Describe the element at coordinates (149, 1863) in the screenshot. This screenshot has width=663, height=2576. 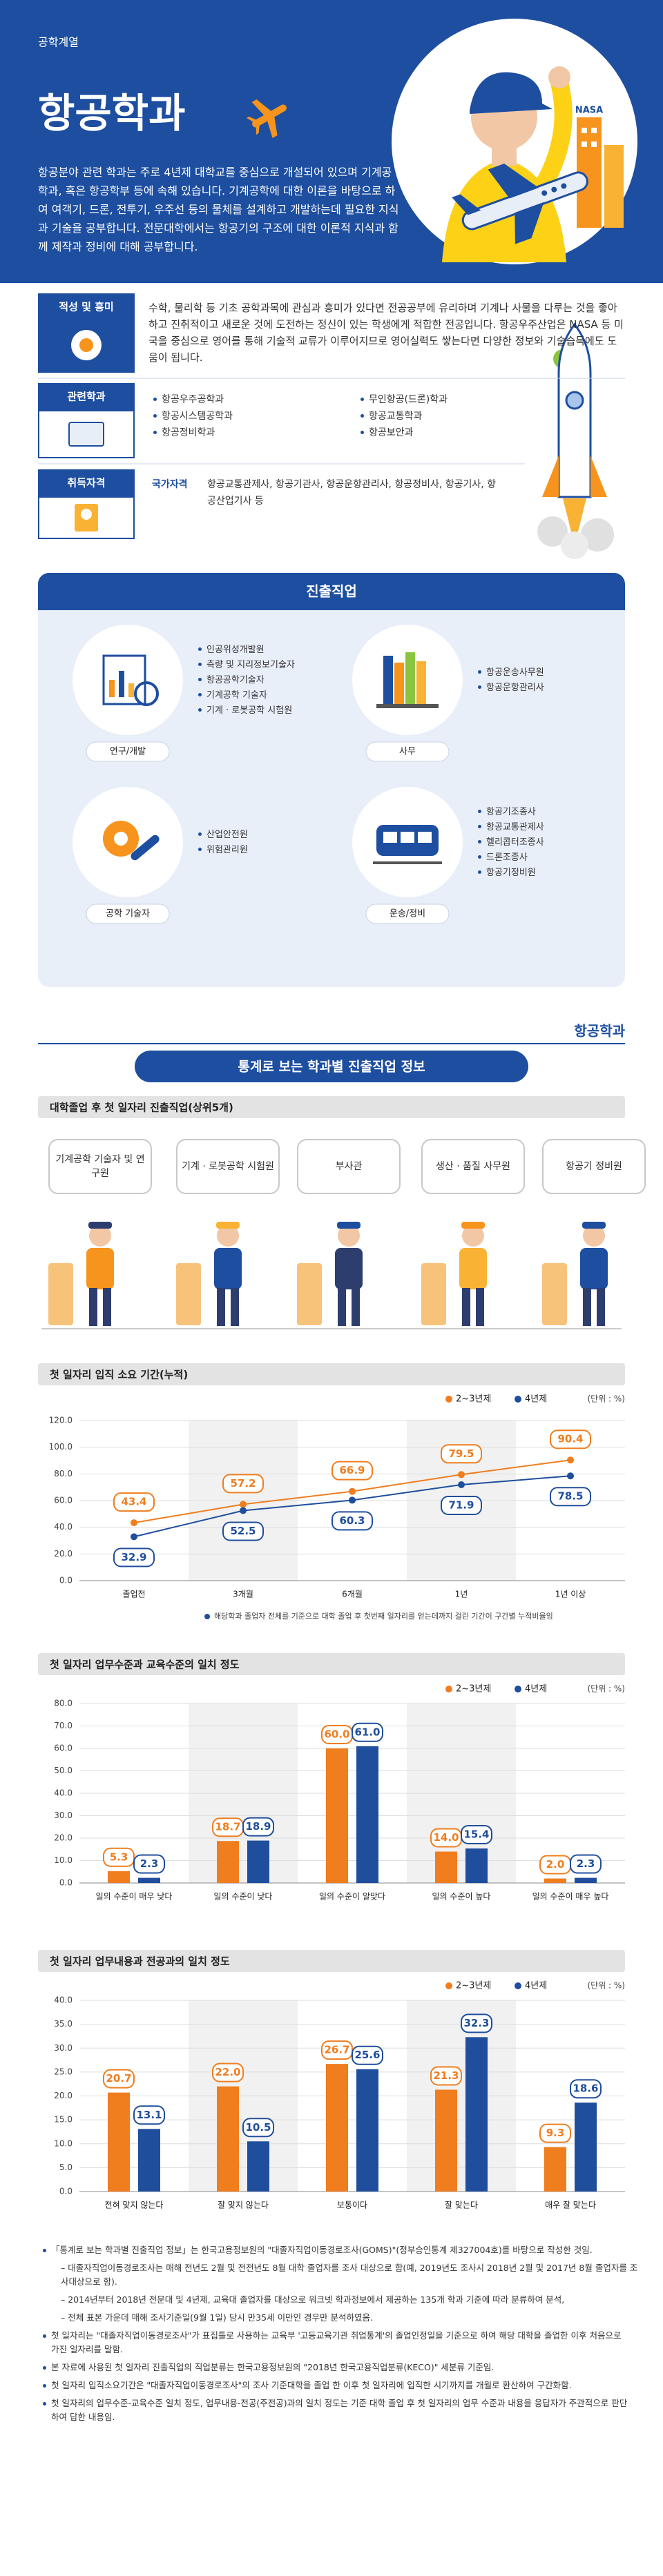
I see `value-label: 2.3` at that location.